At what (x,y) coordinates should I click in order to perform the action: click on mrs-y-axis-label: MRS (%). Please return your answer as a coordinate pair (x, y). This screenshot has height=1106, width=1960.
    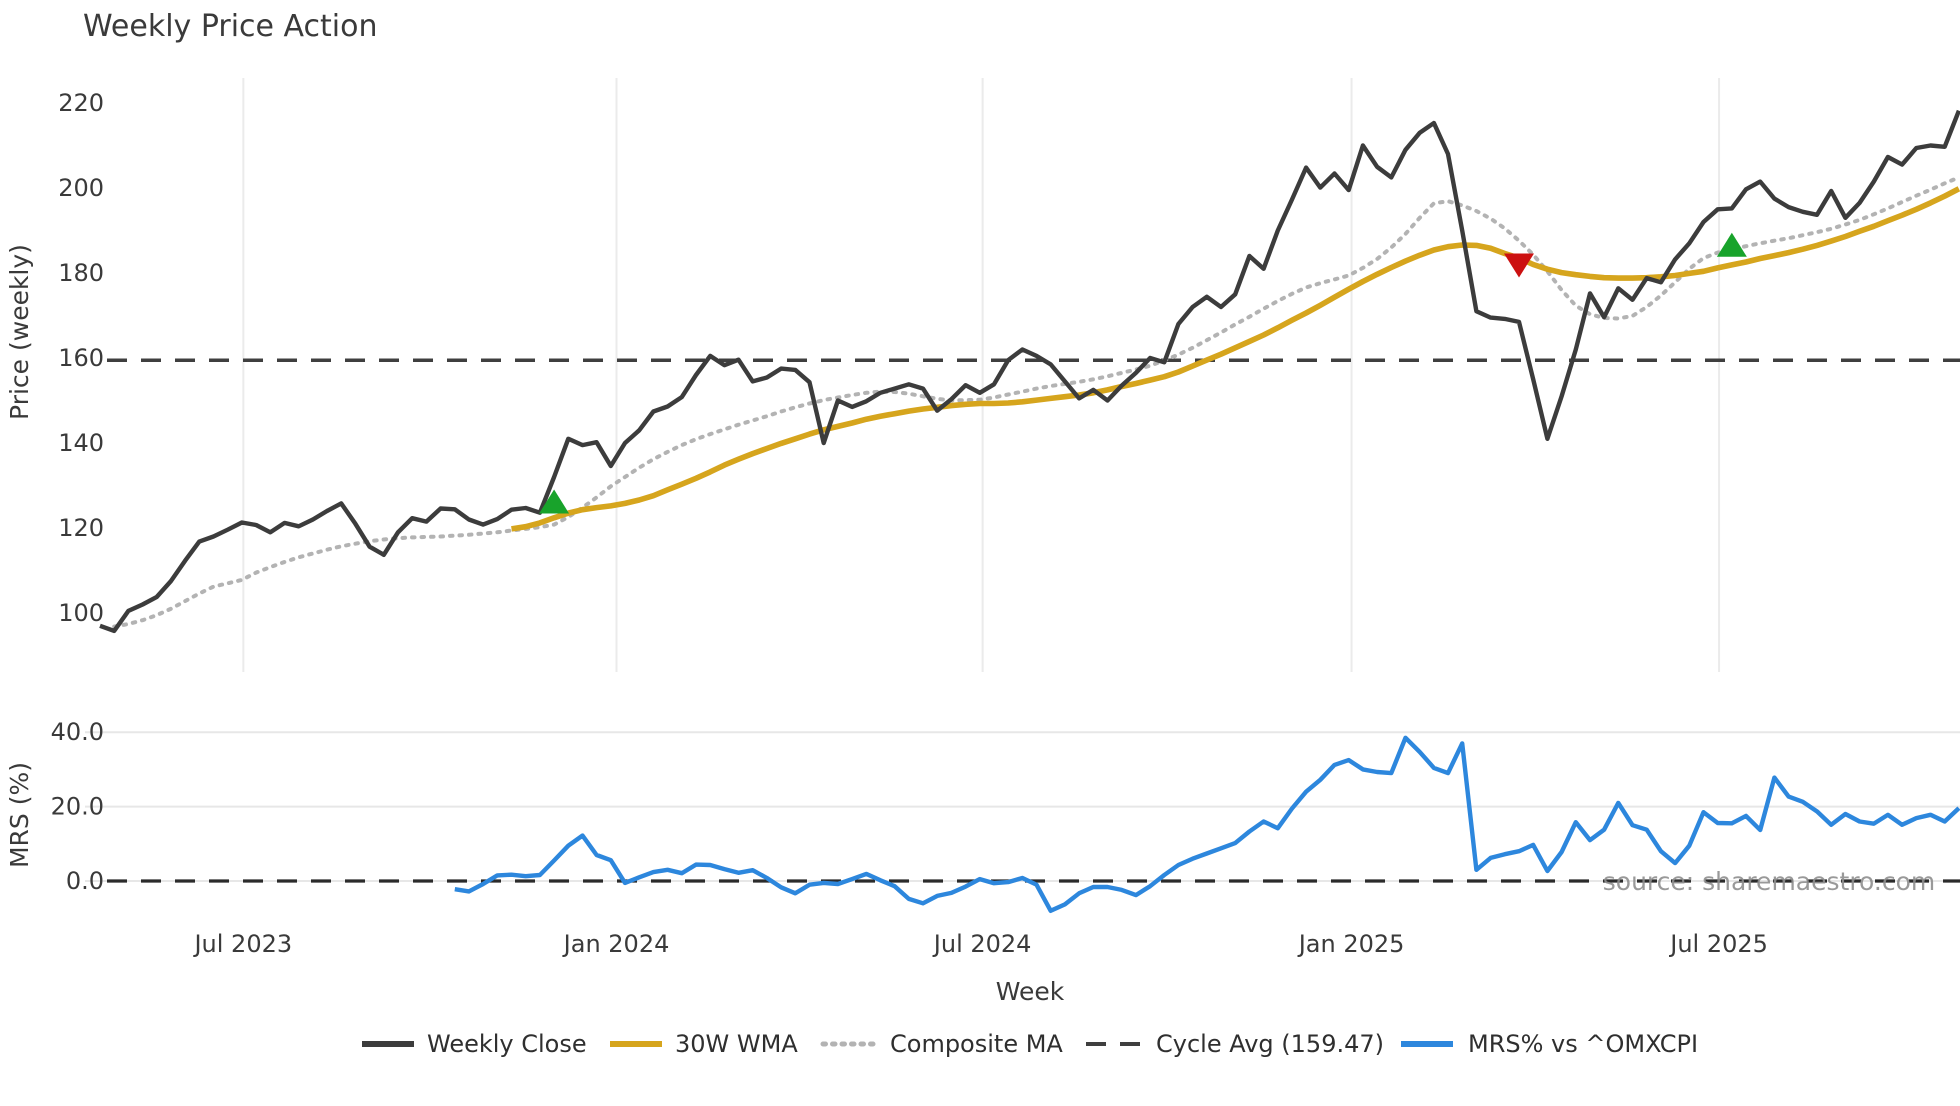
    Looking at the image, I should click on (19, 815).